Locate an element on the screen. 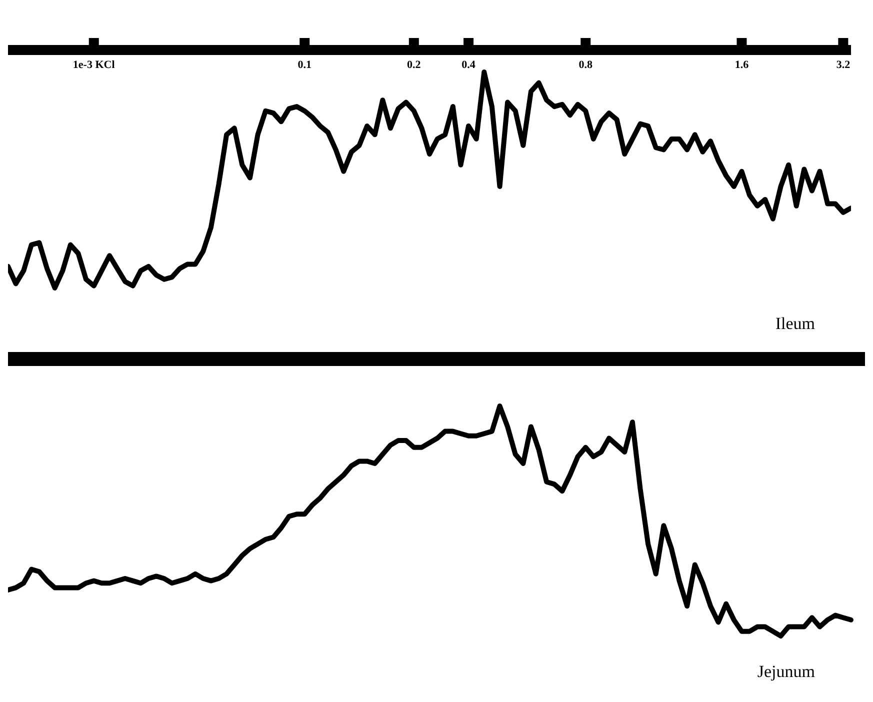 This screenshot has height=702, width=873. text: Jejunum is located at coordinates (786, 672).